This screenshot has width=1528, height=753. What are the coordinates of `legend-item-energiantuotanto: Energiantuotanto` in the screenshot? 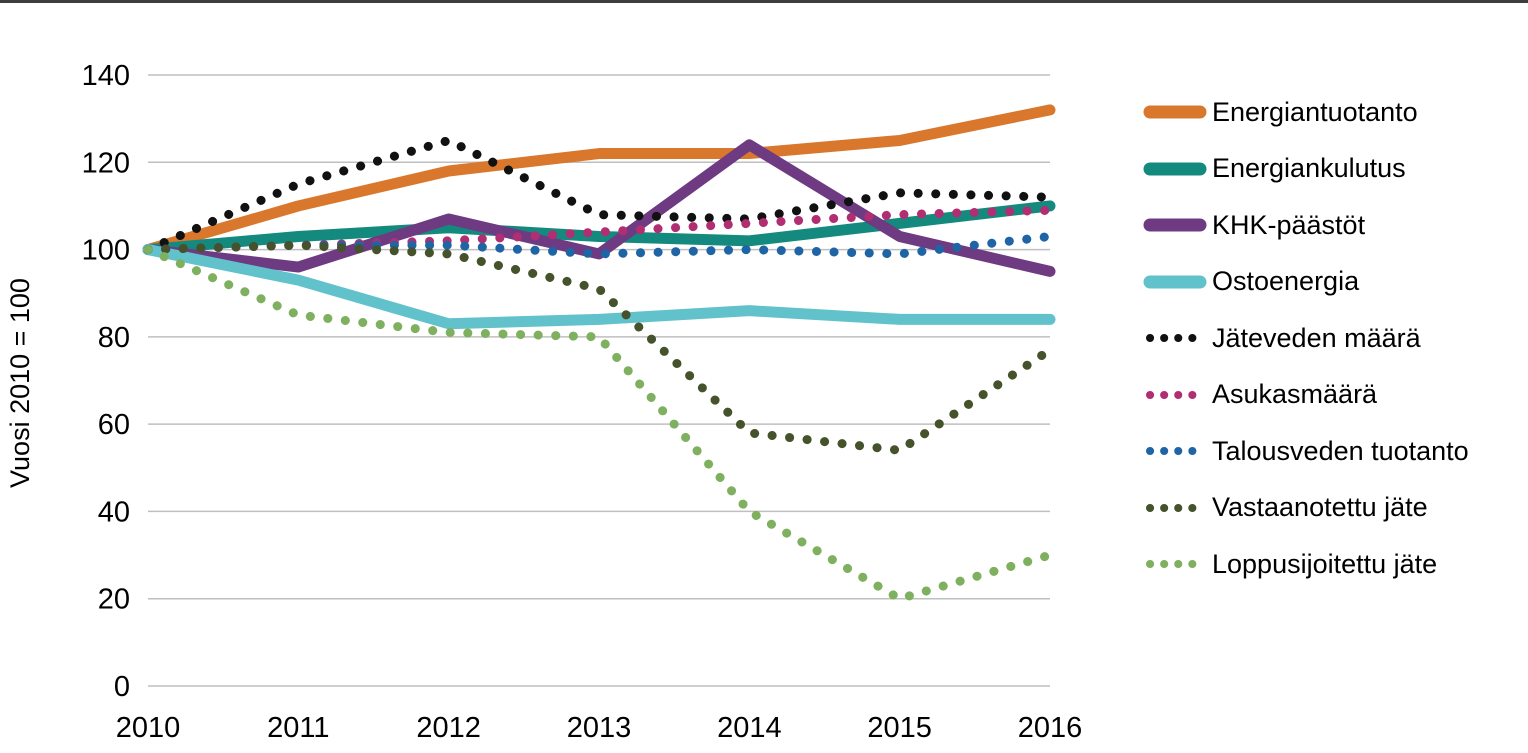 It's located at (1333, 112).